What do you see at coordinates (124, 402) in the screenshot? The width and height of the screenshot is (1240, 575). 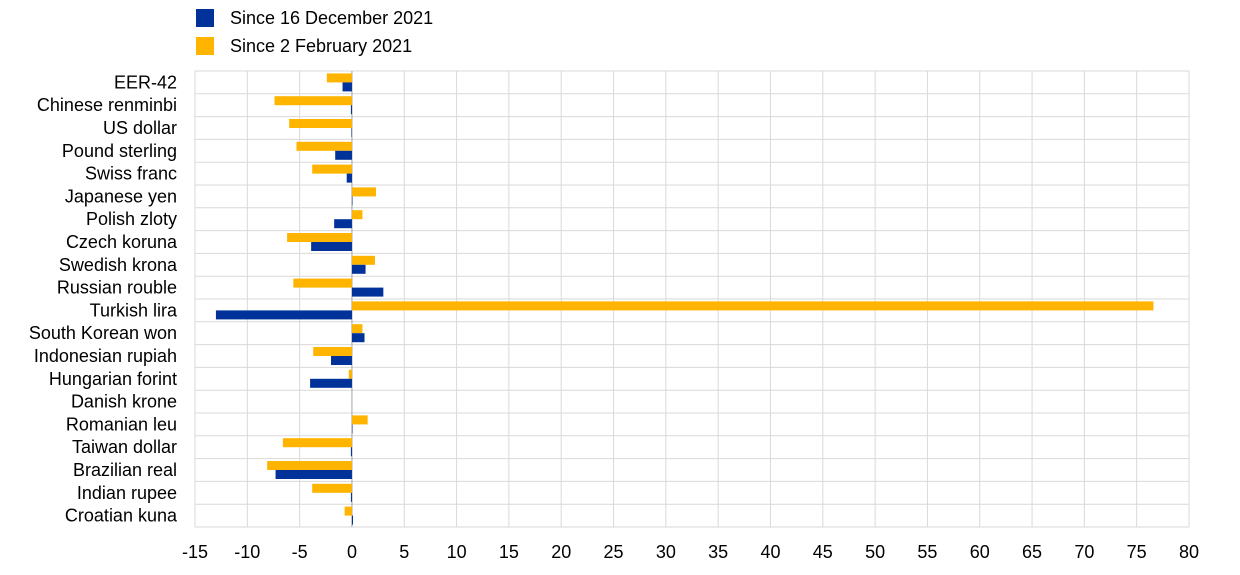 I see `y-tick-label: Danish krone` at bounding box center [124, 402].